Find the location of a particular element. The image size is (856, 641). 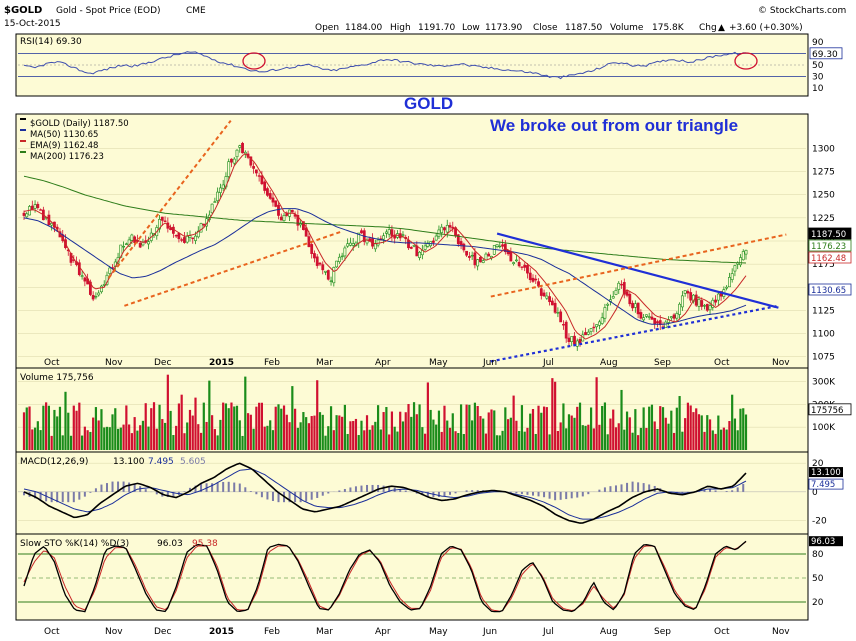

bottom-x-label: Nov is located at coordinates (781, 632).